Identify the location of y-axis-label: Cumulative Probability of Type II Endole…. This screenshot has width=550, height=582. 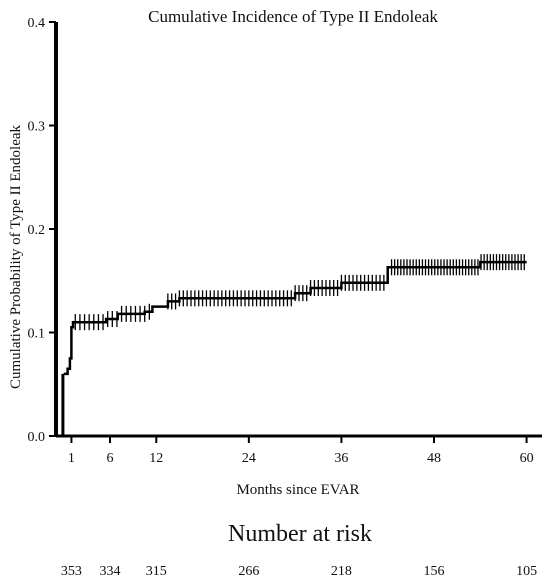
(16, 256).